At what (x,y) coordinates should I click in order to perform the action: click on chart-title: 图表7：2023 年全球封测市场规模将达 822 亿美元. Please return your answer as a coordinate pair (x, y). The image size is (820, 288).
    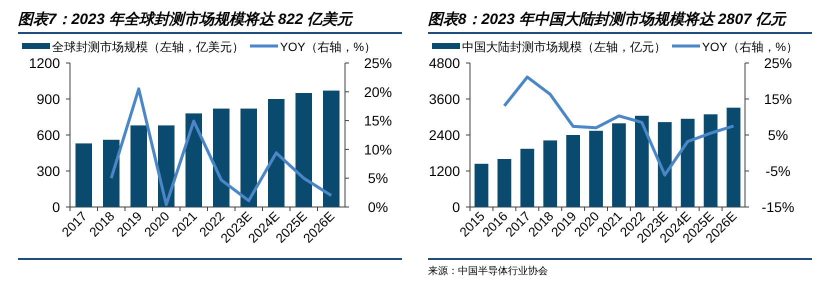
    Looking at the image, I should click on (186, 19).